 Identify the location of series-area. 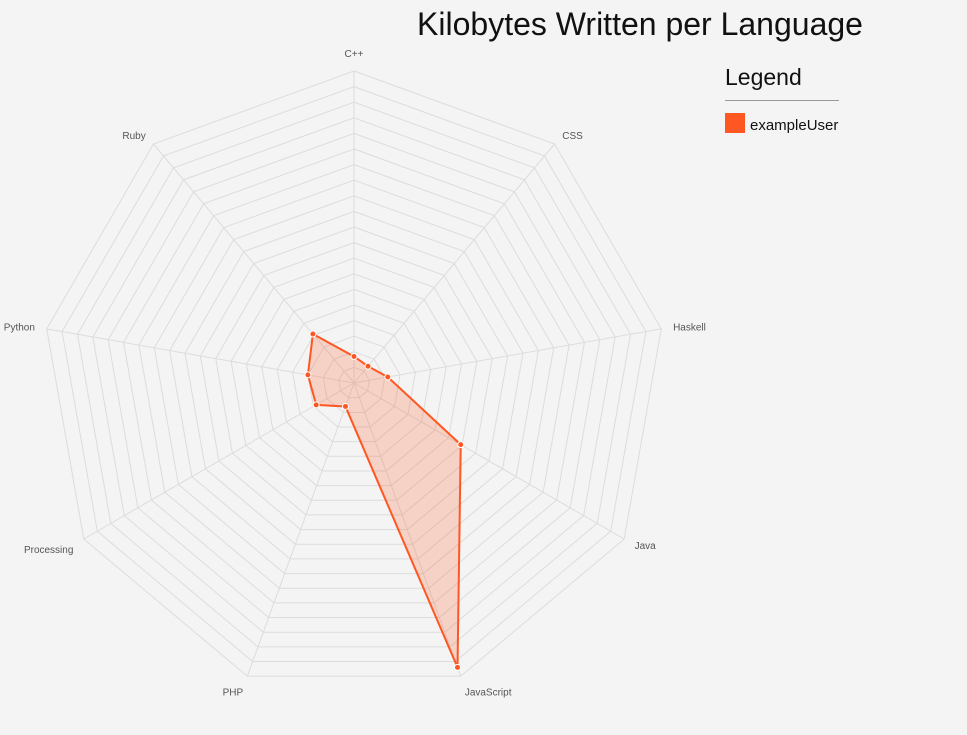
(384, 501).